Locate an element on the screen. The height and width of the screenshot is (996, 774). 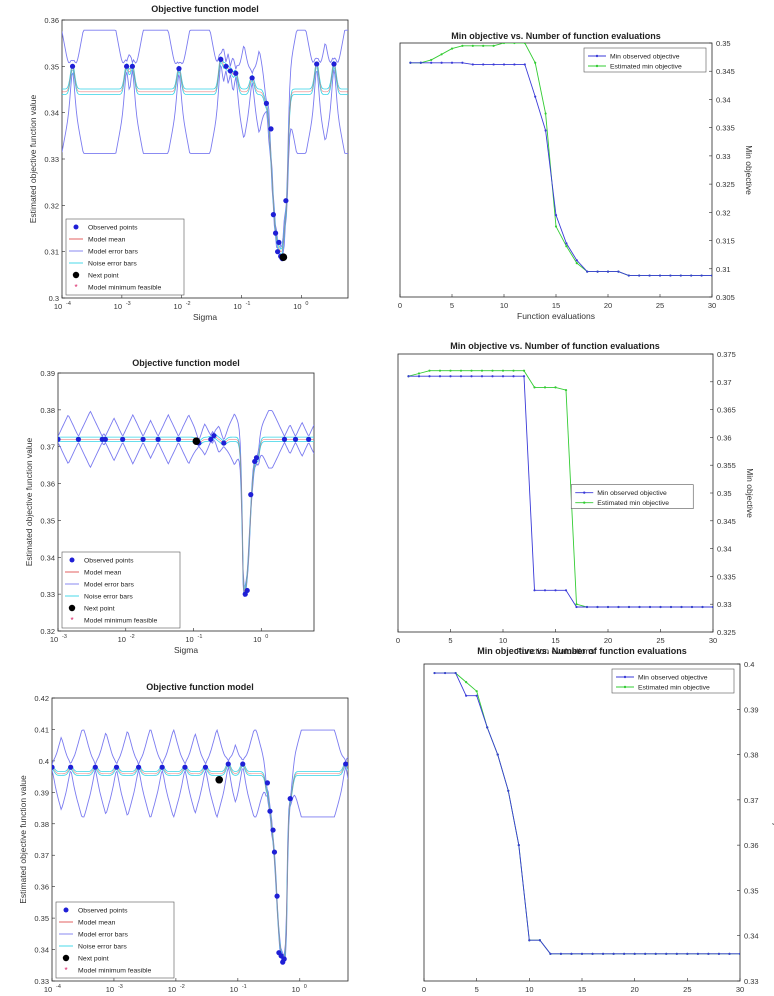
y-tick-label: 0.345 is located at coordinates (725, 71).